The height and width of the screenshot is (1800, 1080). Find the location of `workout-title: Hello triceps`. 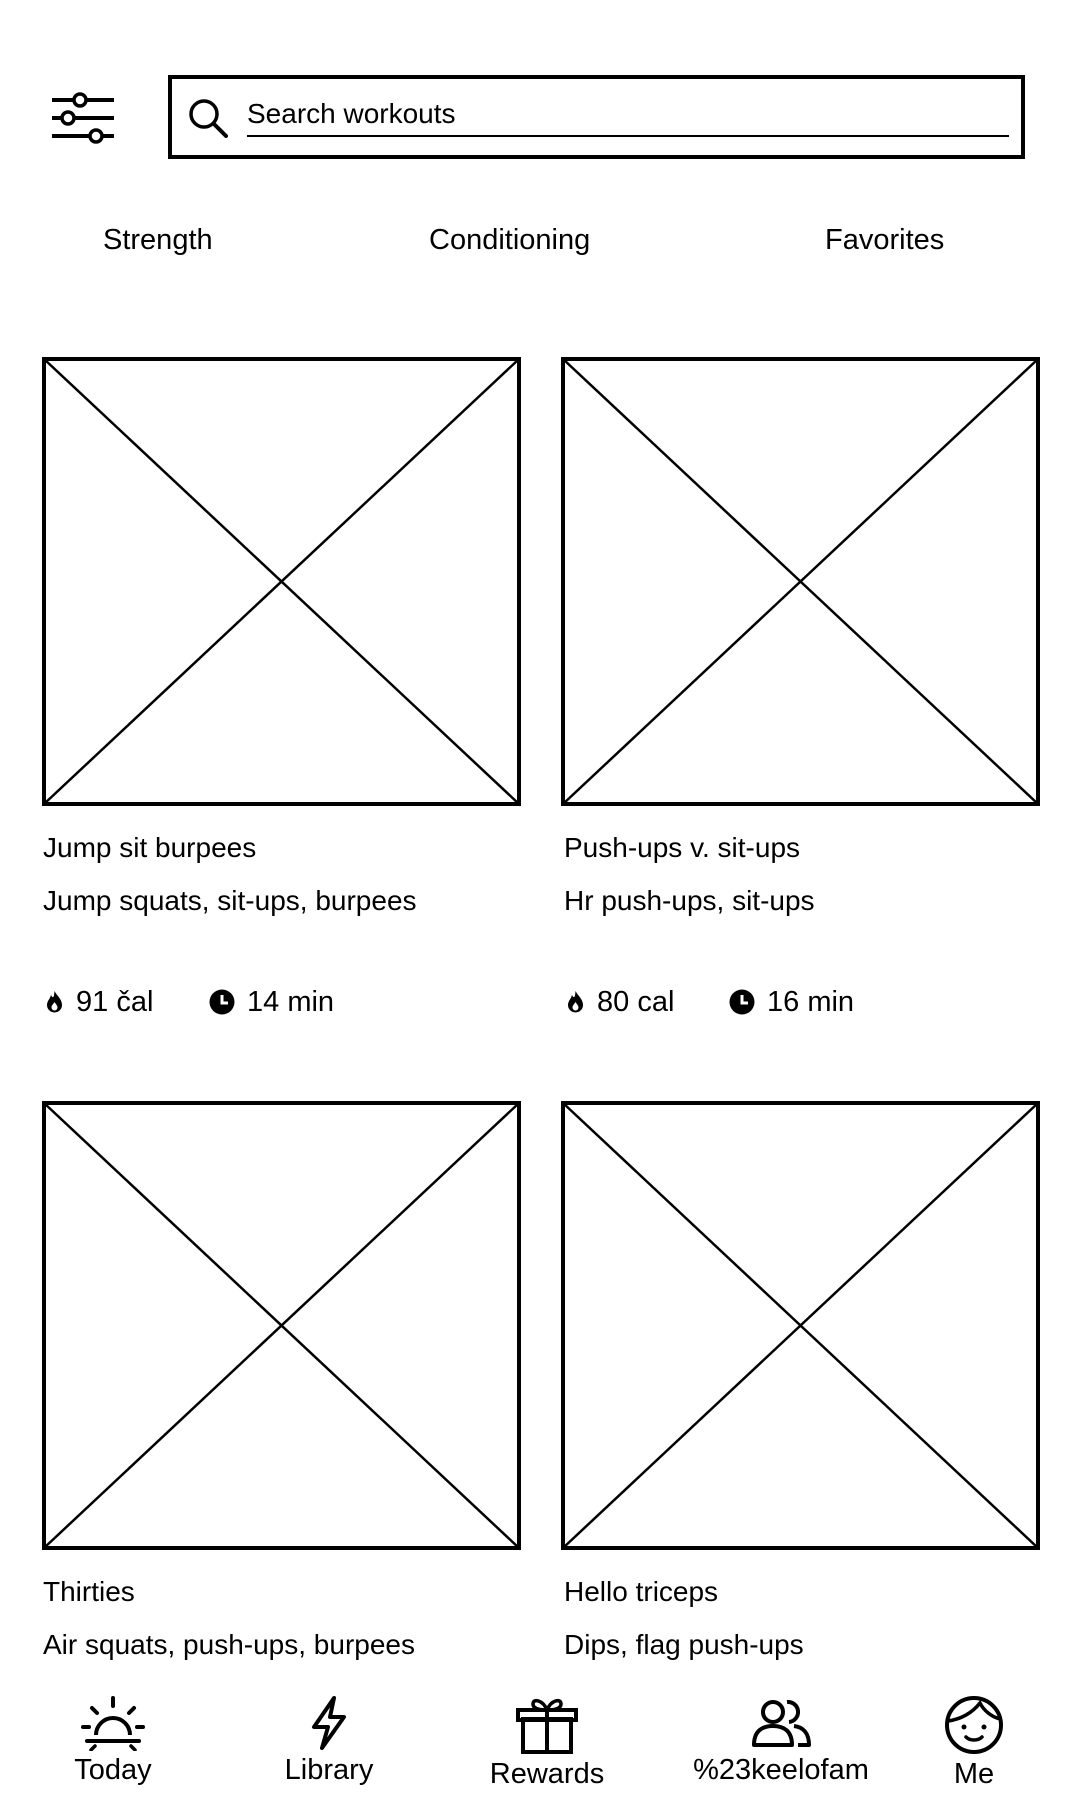

workout-title: Hello triceps is located at coordinates (641, 1591).